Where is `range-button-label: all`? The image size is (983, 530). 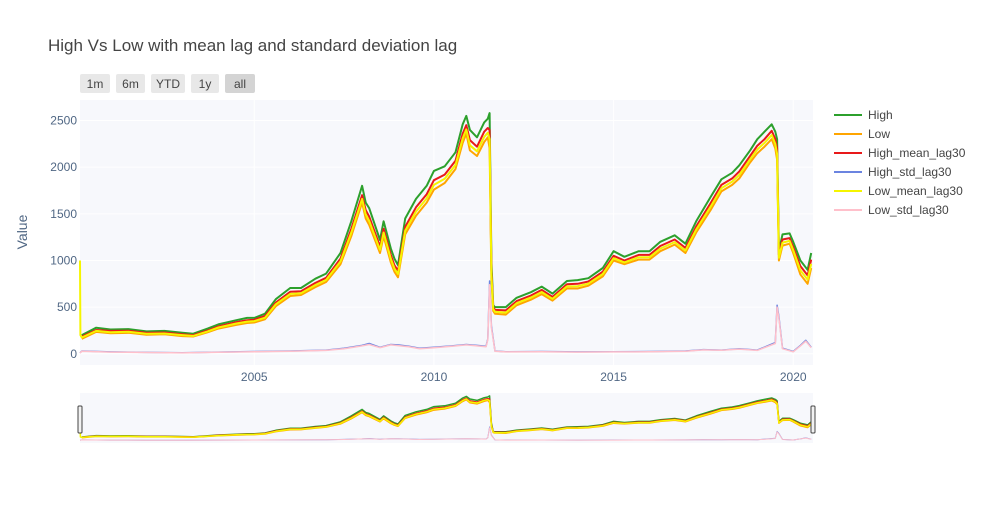 range-button-label: all is located at coordinates (240, 84).